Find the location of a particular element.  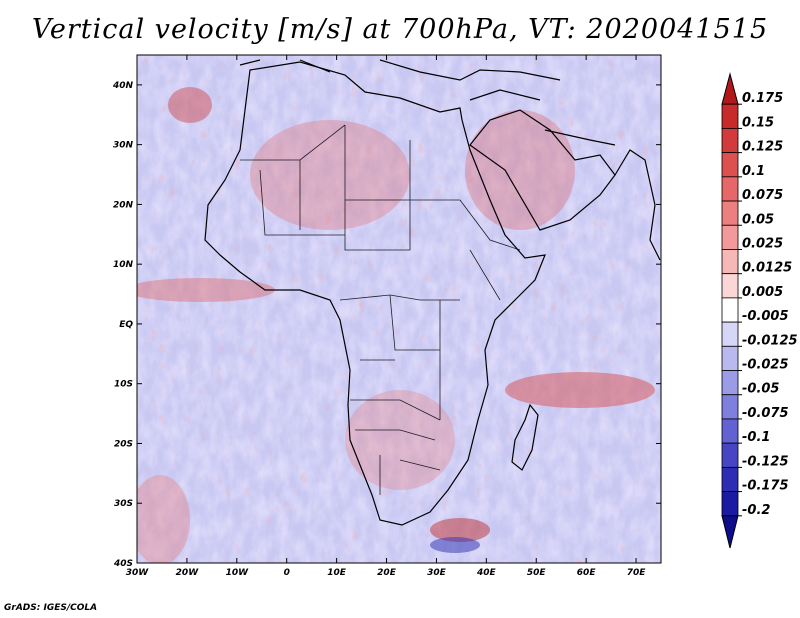

south-atlantic-red-area is located at coordinates (163, 519).